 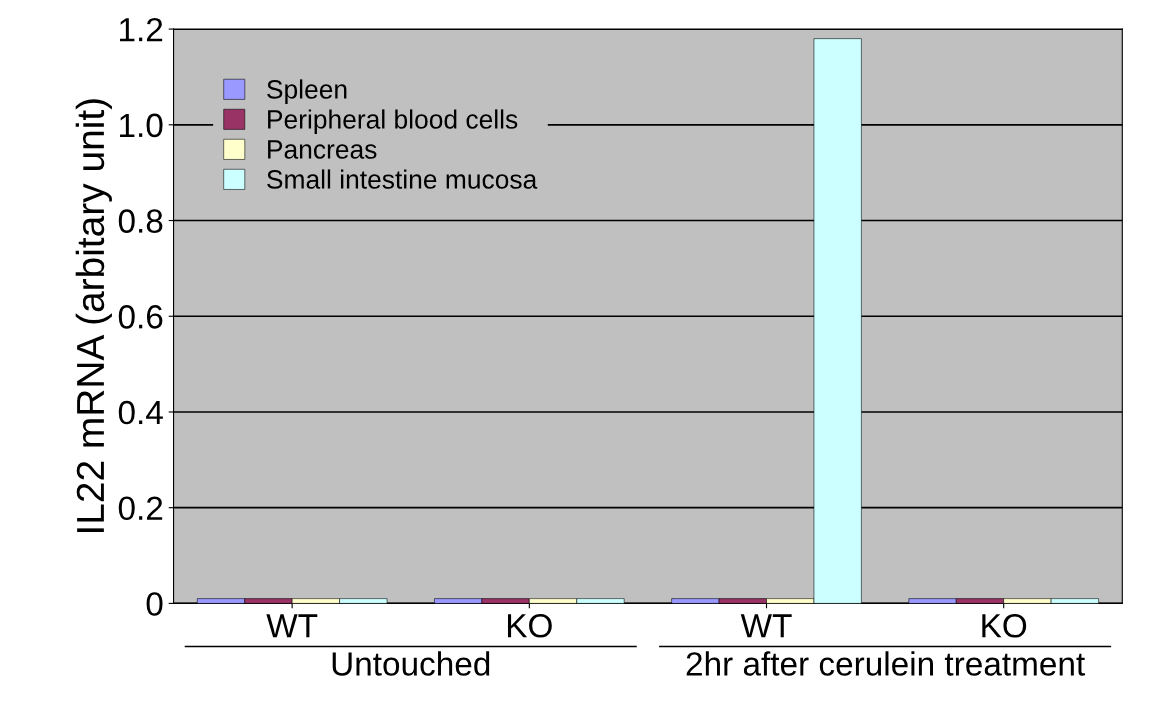 I want to click on y-tick-label: 0.4, so click(x=140, y=412).